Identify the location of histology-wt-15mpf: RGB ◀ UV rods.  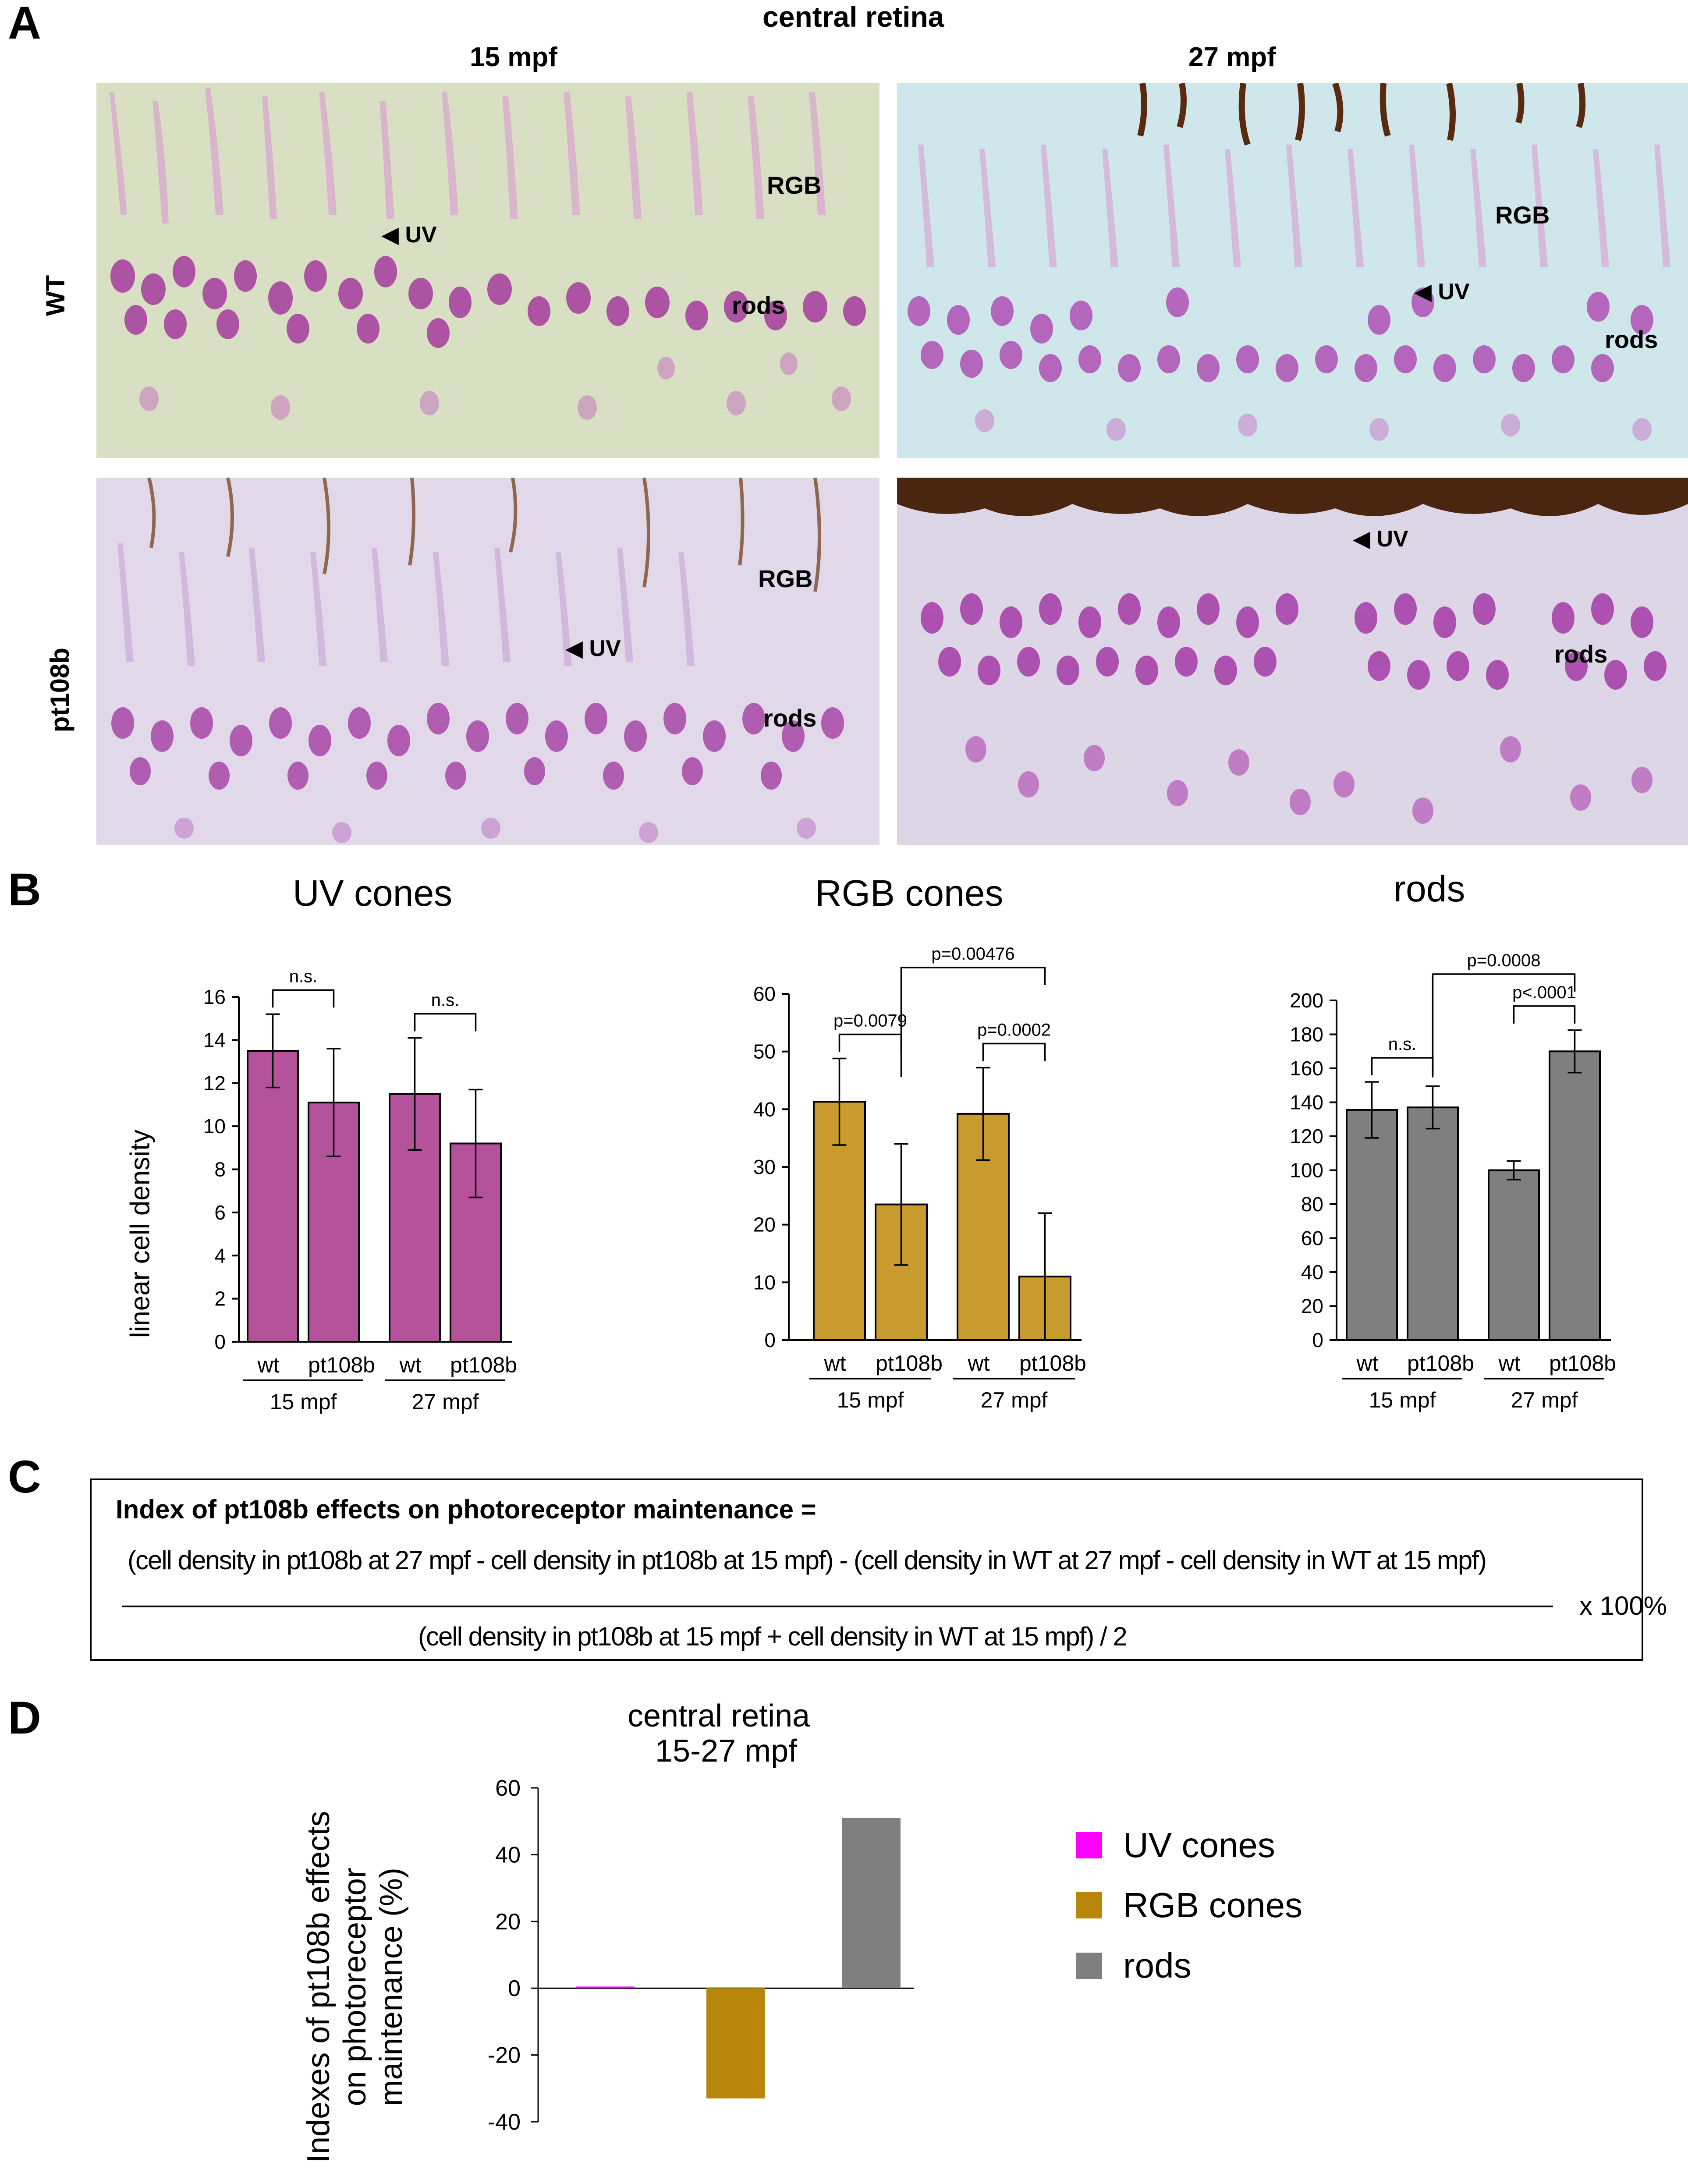
(487, 270).